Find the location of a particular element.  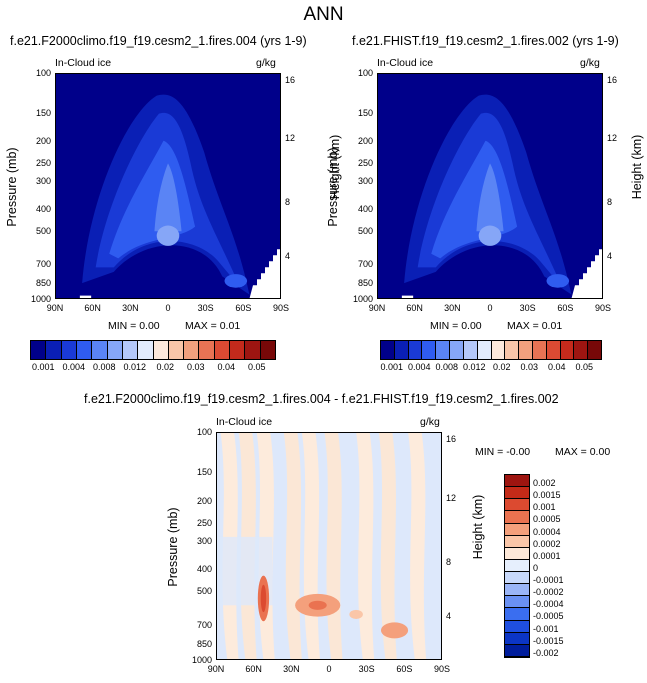

y-tick-label: 500 is located at coordinates (43, 230).